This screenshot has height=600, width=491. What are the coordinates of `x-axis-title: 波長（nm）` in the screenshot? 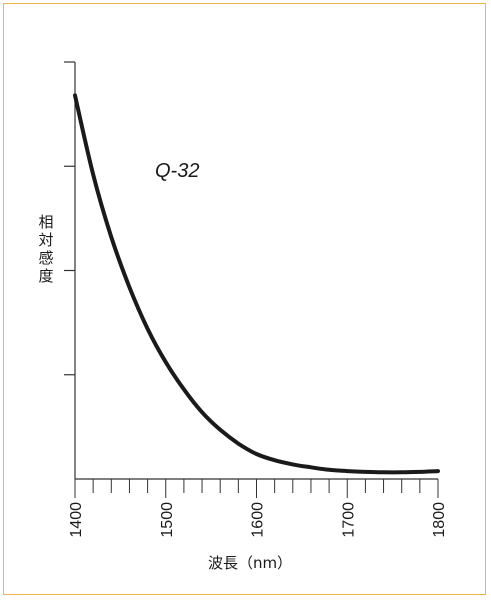 It's located at (250, 563).